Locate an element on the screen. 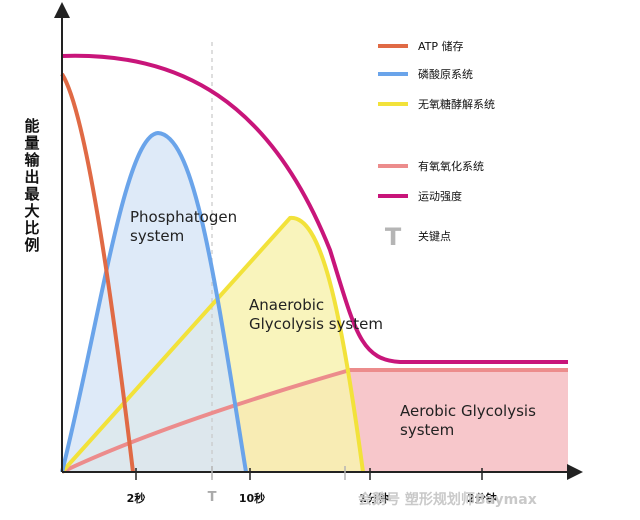 The width and height of the screenshot is (640, 520). phosphagen-label-line2: system is located at coordinates (157, 236).